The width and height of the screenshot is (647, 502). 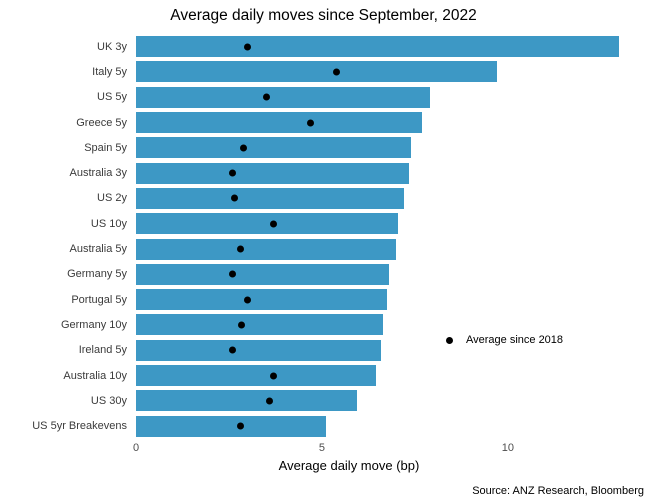 I want to click on source-note: Source: ANZ Research, Bloomberg, so click(x=558, y=491).